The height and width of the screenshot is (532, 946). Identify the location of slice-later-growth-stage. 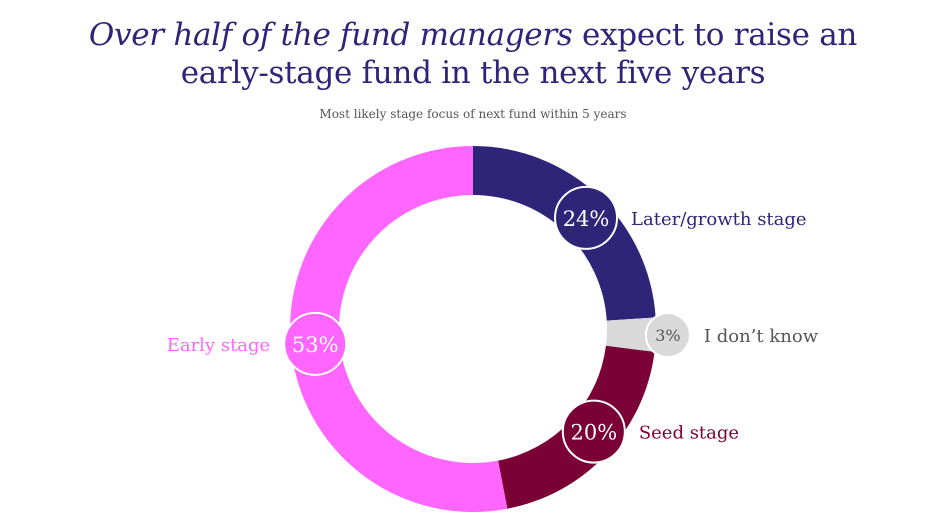
(564, 233).